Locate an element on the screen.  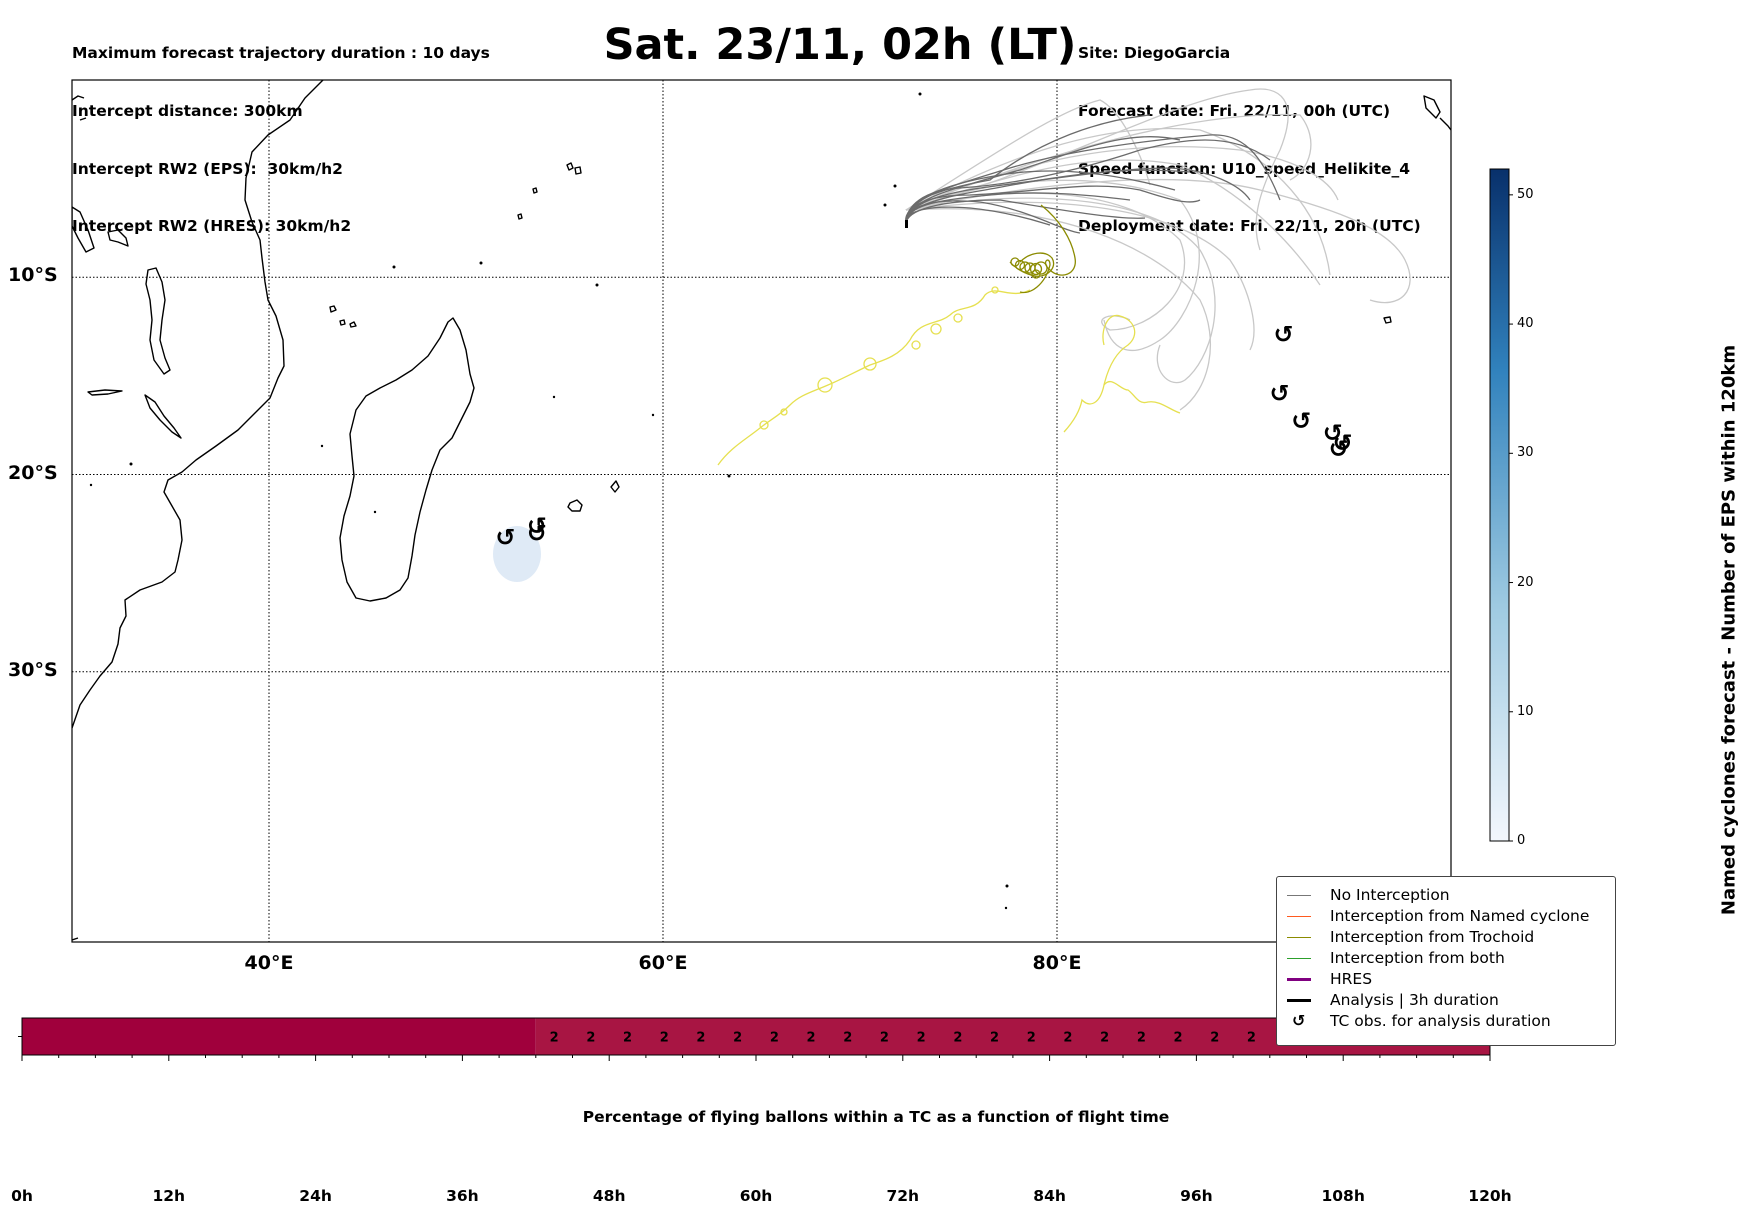
trajectories-no-interception is located at coordinates (1093, 174).